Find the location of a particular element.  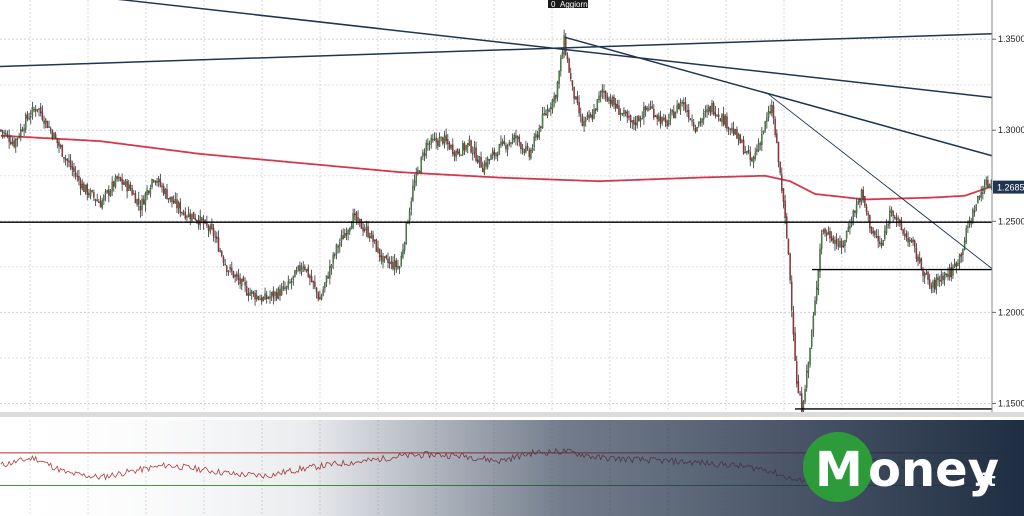

last-price-tag: 1.2685 is located at coordinates (1008, 187).